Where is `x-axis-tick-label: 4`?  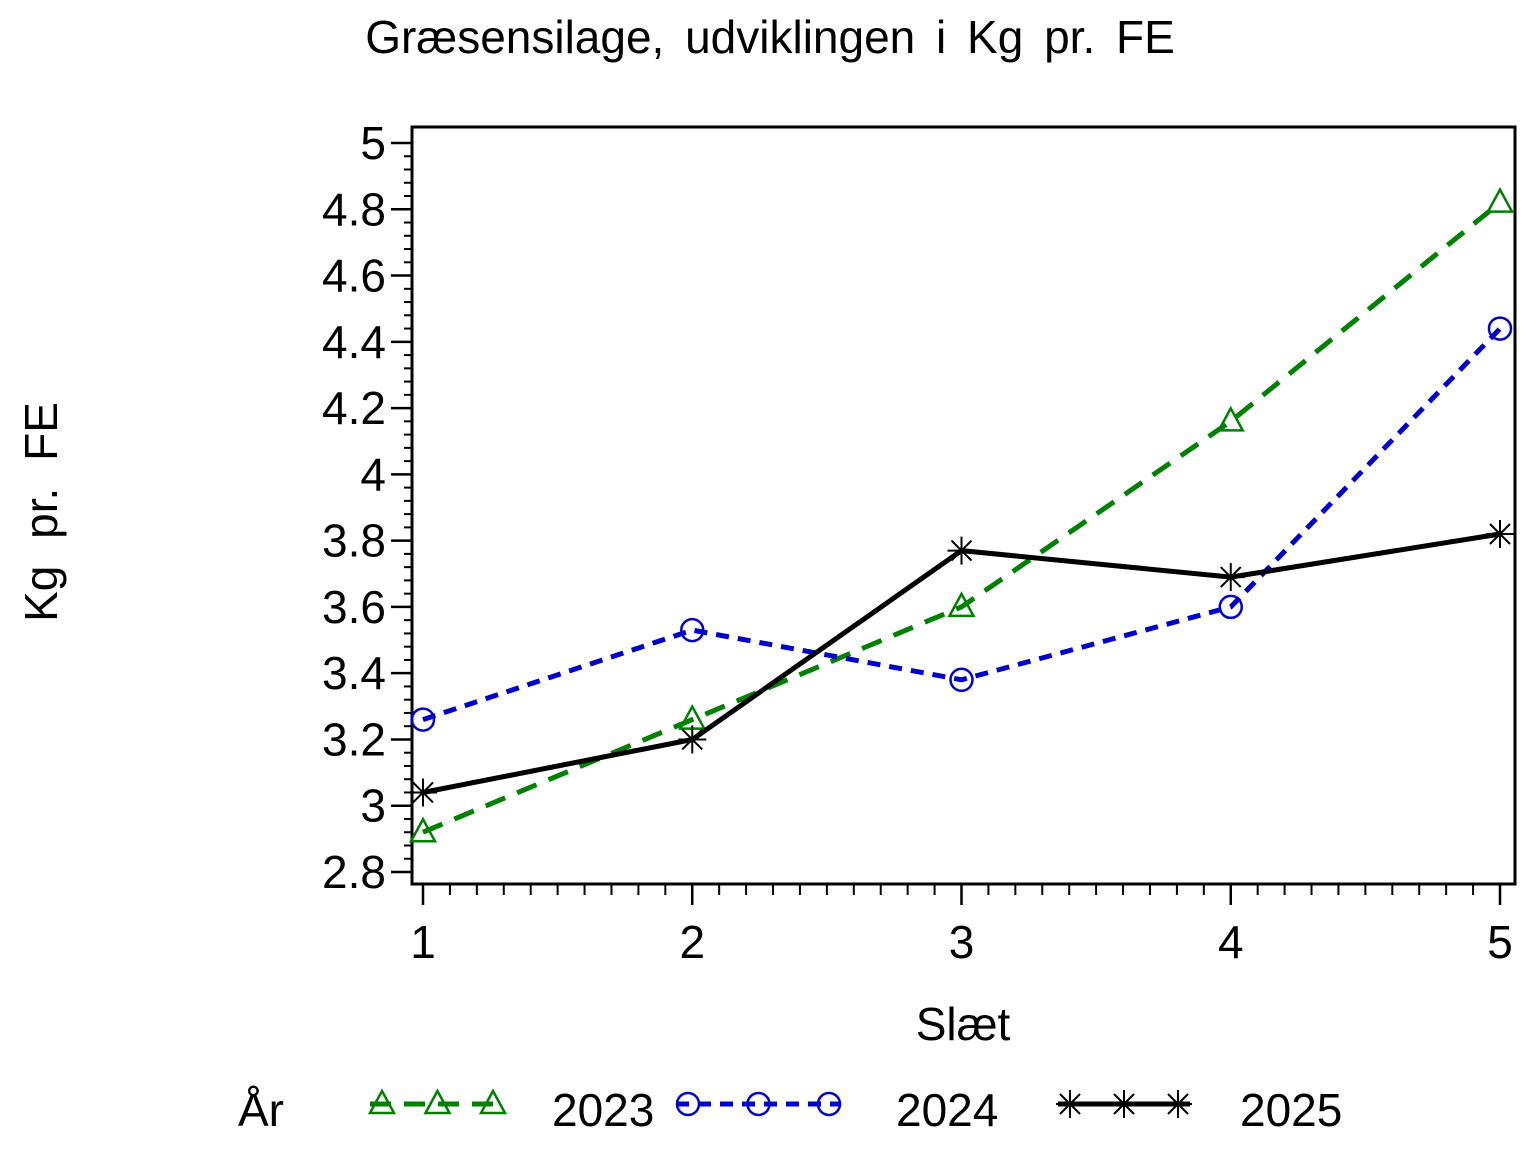 x-axis-tick-label: 4 is located at coordinates (1231, 942).